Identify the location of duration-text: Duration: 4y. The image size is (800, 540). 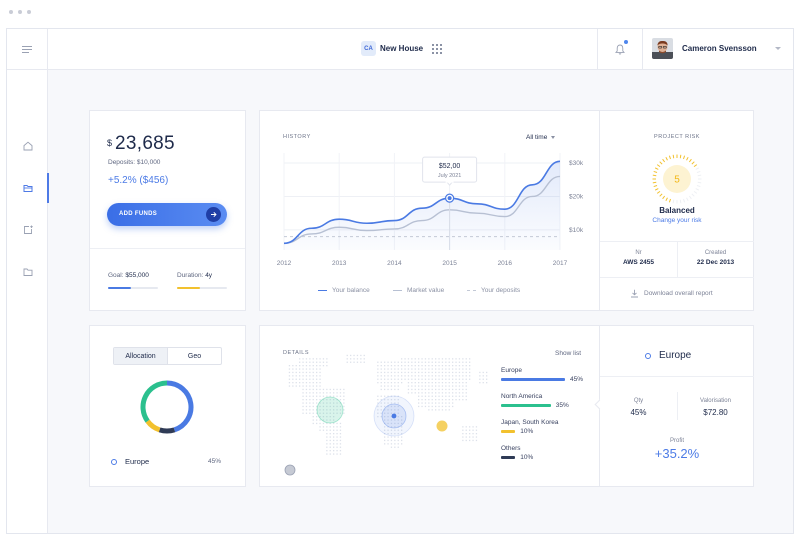
(194, 275).